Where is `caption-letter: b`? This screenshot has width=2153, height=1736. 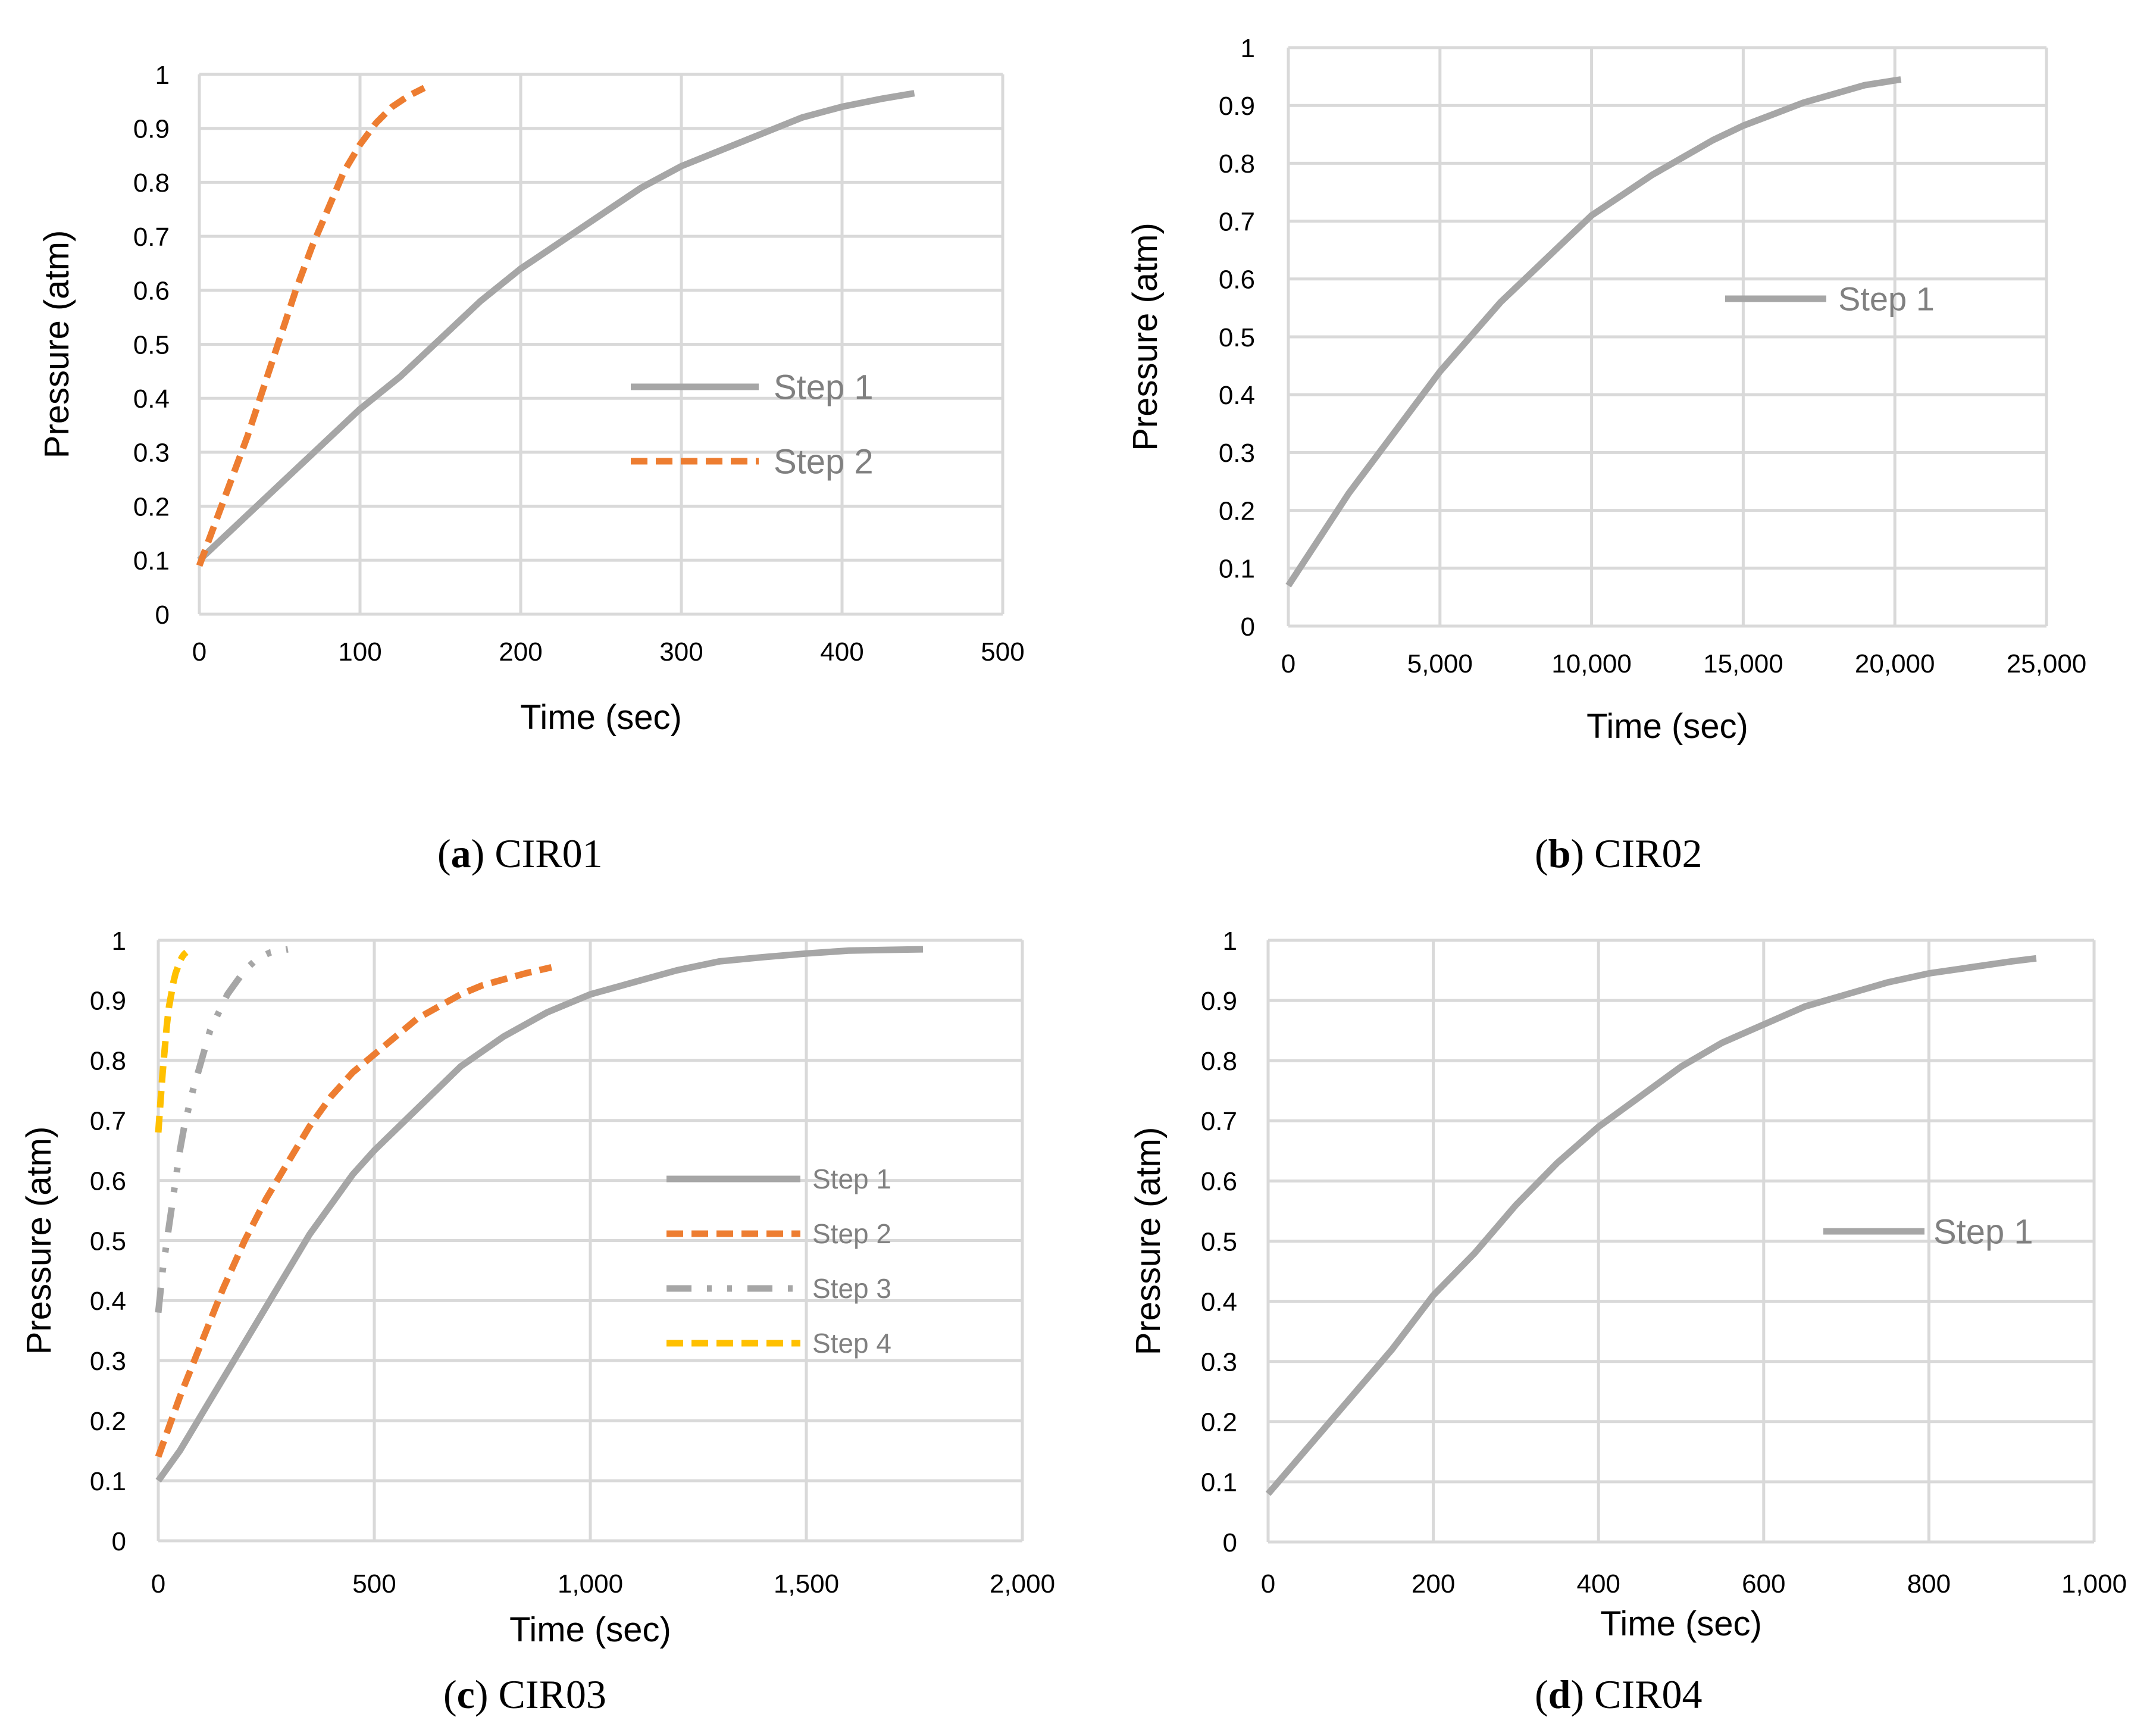
caption-letter: b is located at coordinates (1559, 853).